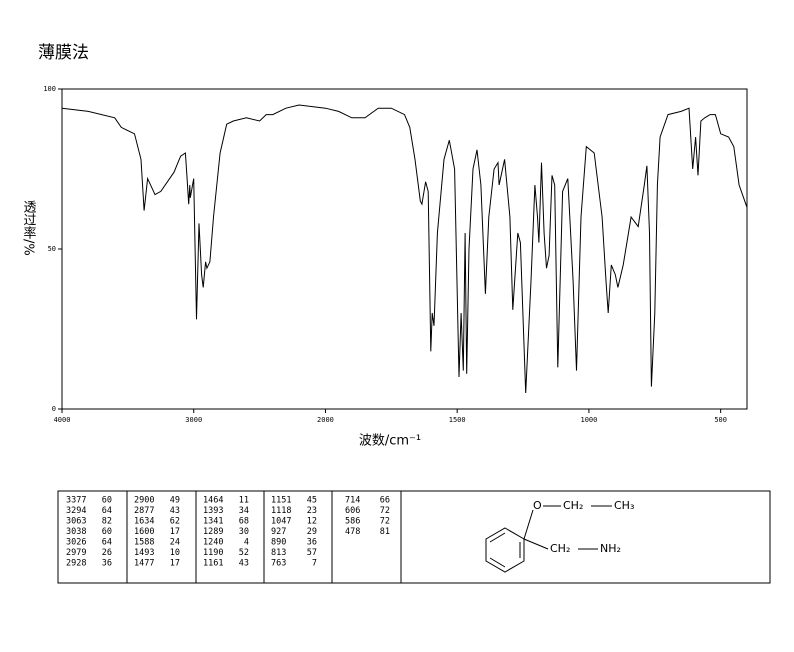  I want to click on peak-wavenumber: 2979, so click(76, 553).